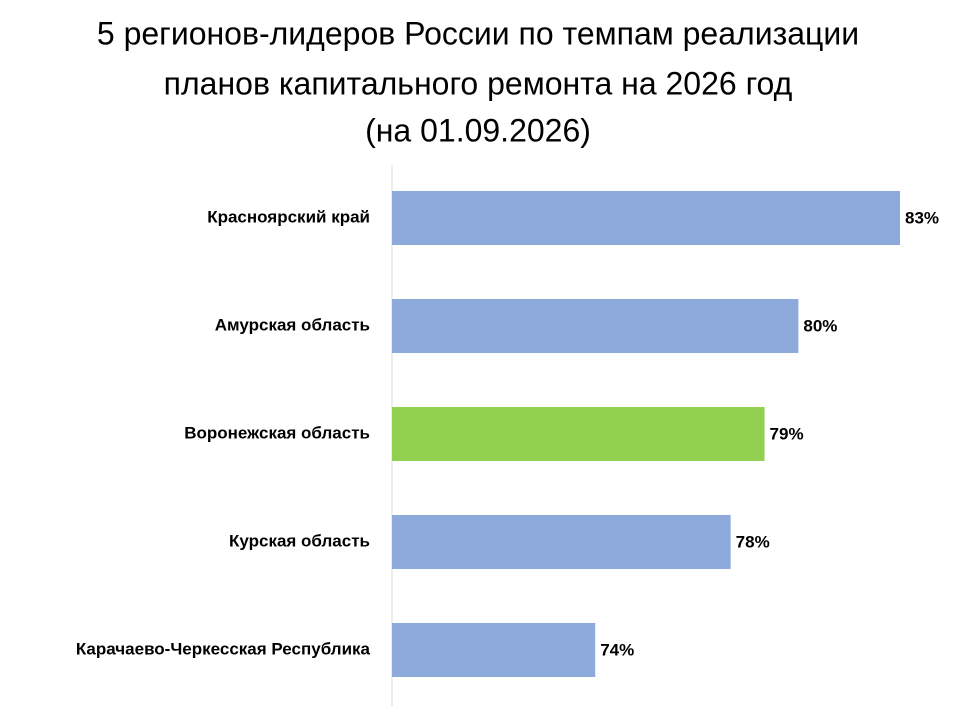 This screenshot has height=720, width=960. What do you see at coordinates (753, 541) in the screenshot?
I see `value-label: 78%` at bounding box center [753, 541].